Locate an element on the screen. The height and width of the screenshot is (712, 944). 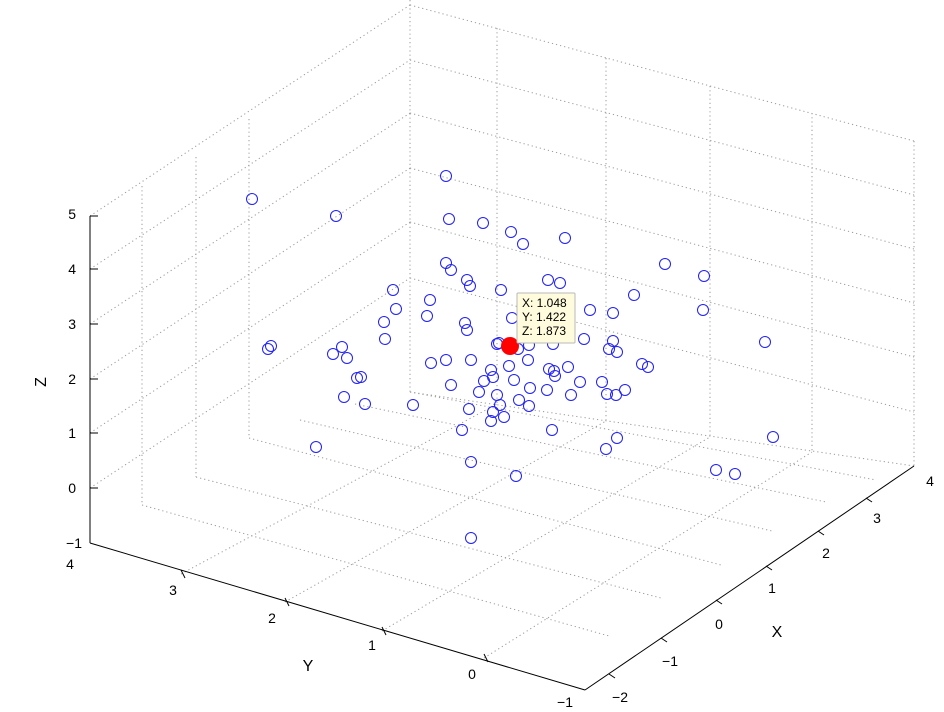
x-tick-labels: −2 −1 0 1 2 3 4 is located at coordinates (773, 589).